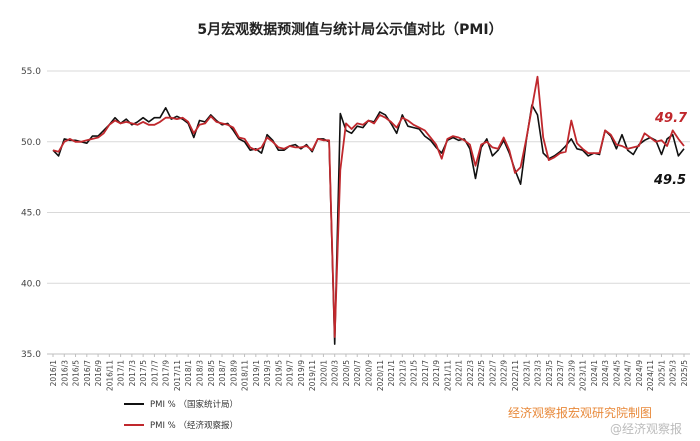  I want to click on x-tick-label: 2018/5, so click(211, 373).